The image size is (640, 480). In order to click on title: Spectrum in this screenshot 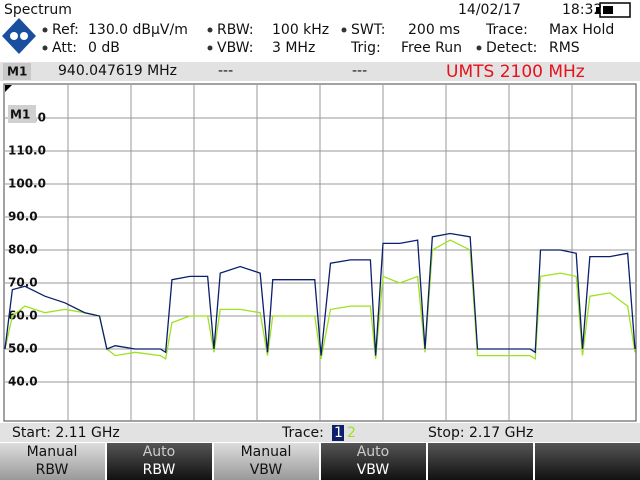, I will do `click(38, 10)`.